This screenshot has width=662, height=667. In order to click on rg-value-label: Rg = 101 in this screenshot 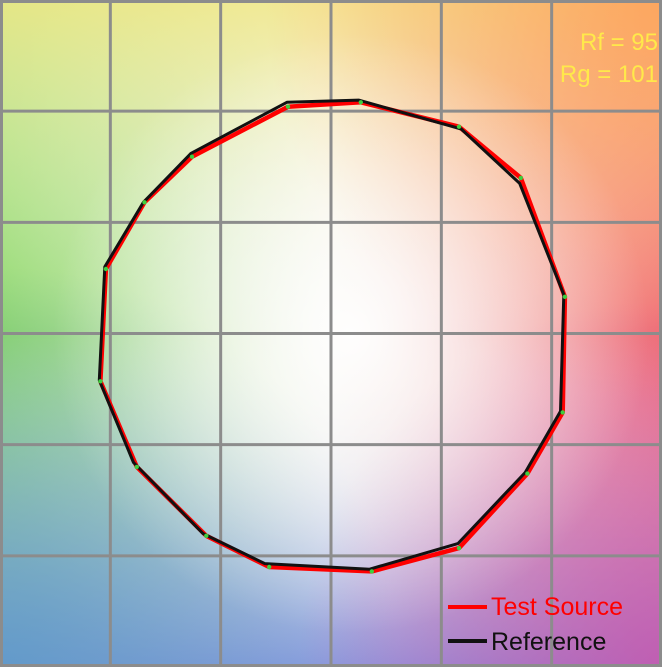, I will do `click(609, 74)`.